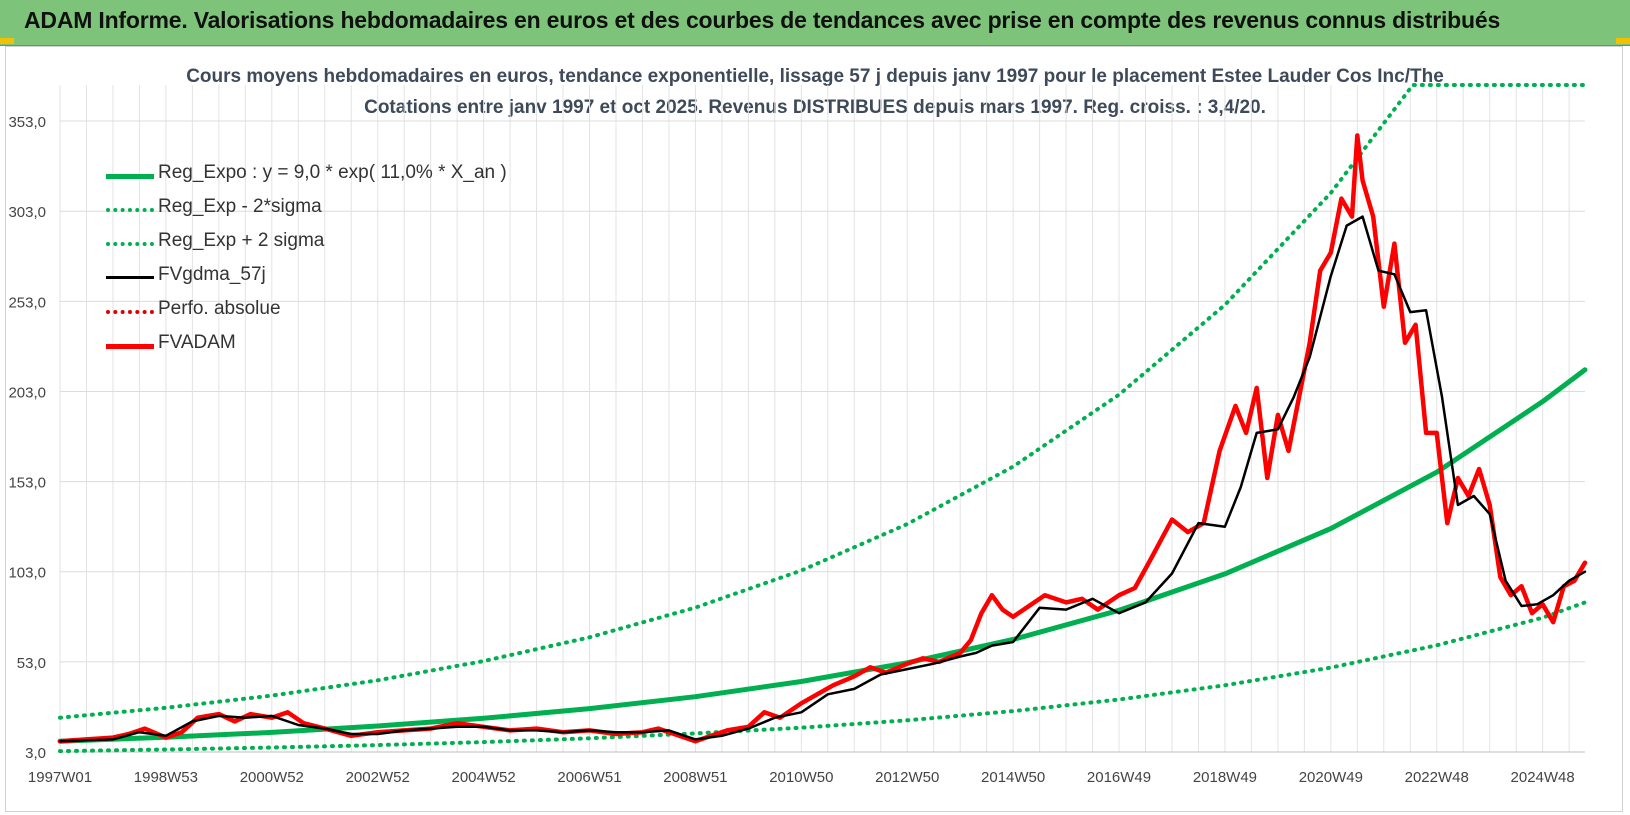  What do you see at coordinates (27, 302) in the screenshot?
I see `y-tick-label: 253,0` at bounding box center [27, 302].